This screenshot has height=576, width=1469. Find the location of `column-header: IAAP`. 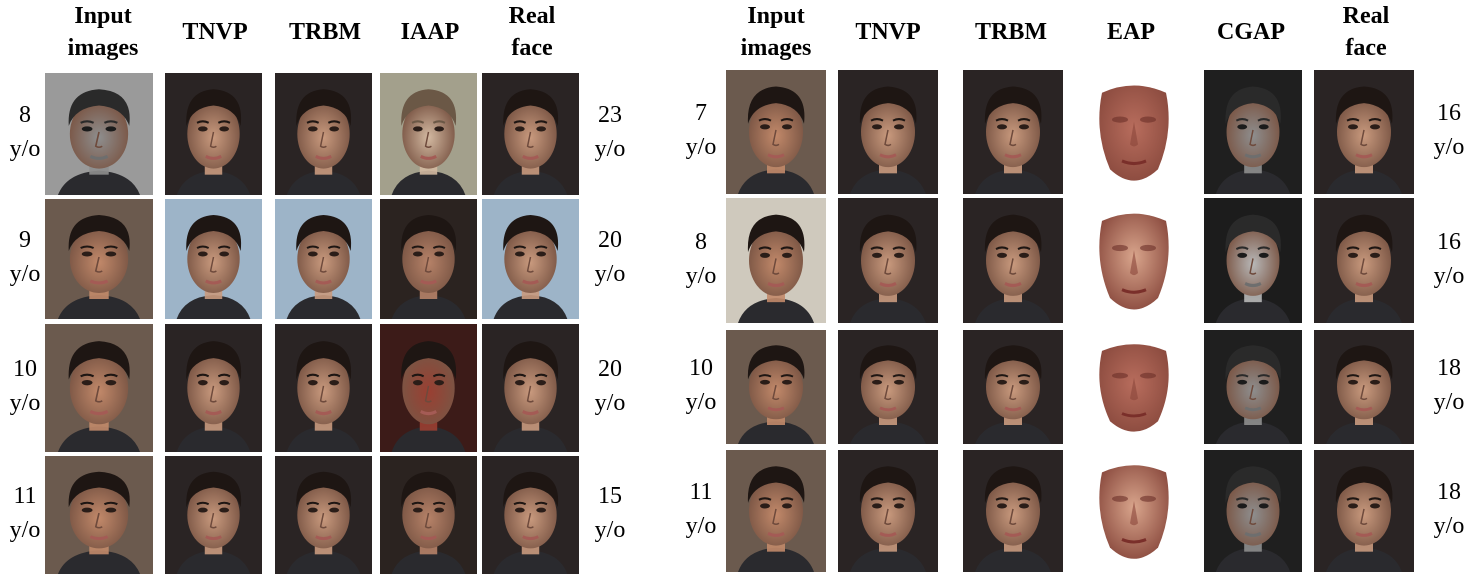

column-header: IAAP is located at coordinates (430, 32).